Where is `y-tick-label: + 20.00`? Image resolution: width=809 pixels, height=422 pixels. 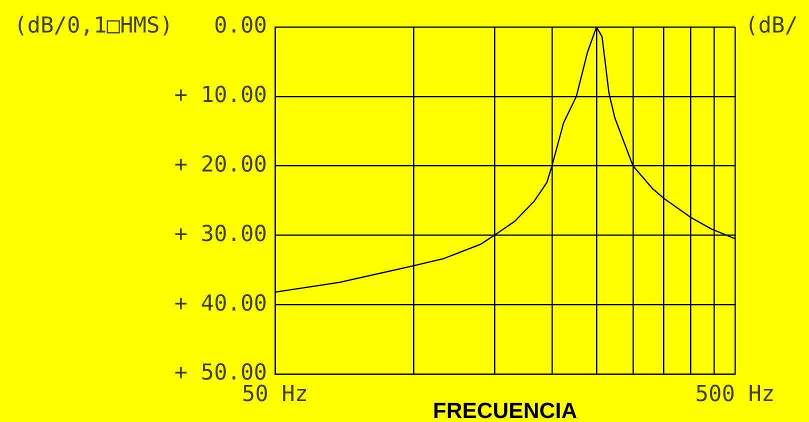
y-tick-label: + 20.00 is located at coordinates (220, 165).